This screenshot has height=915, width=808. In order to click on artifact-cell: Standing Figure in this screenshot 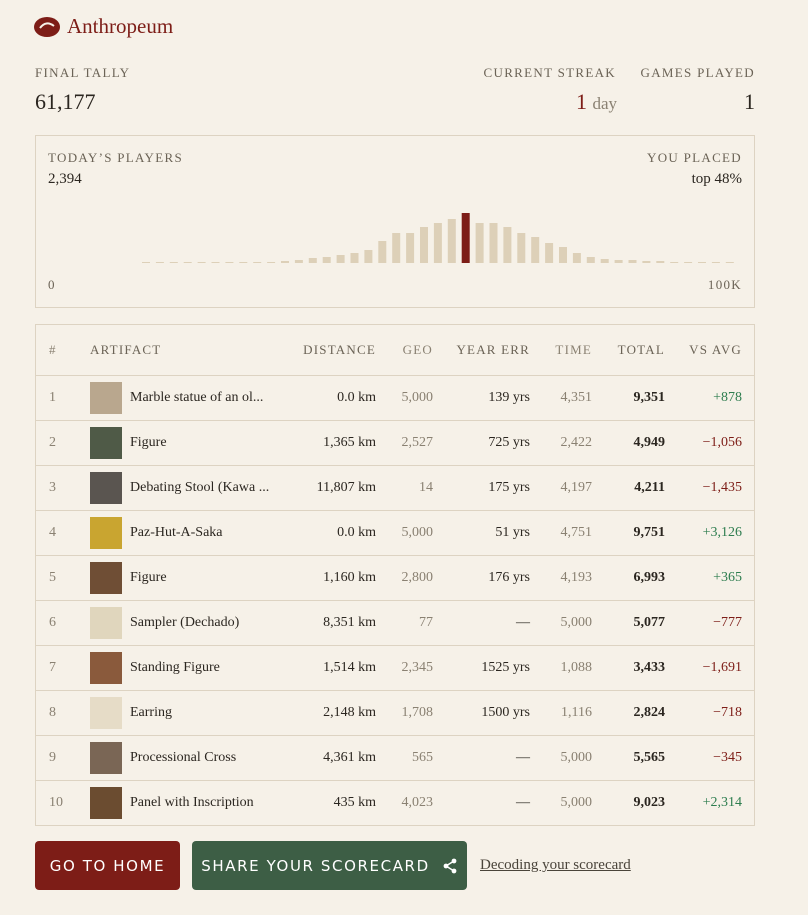, I will do `click(184, 668)`.